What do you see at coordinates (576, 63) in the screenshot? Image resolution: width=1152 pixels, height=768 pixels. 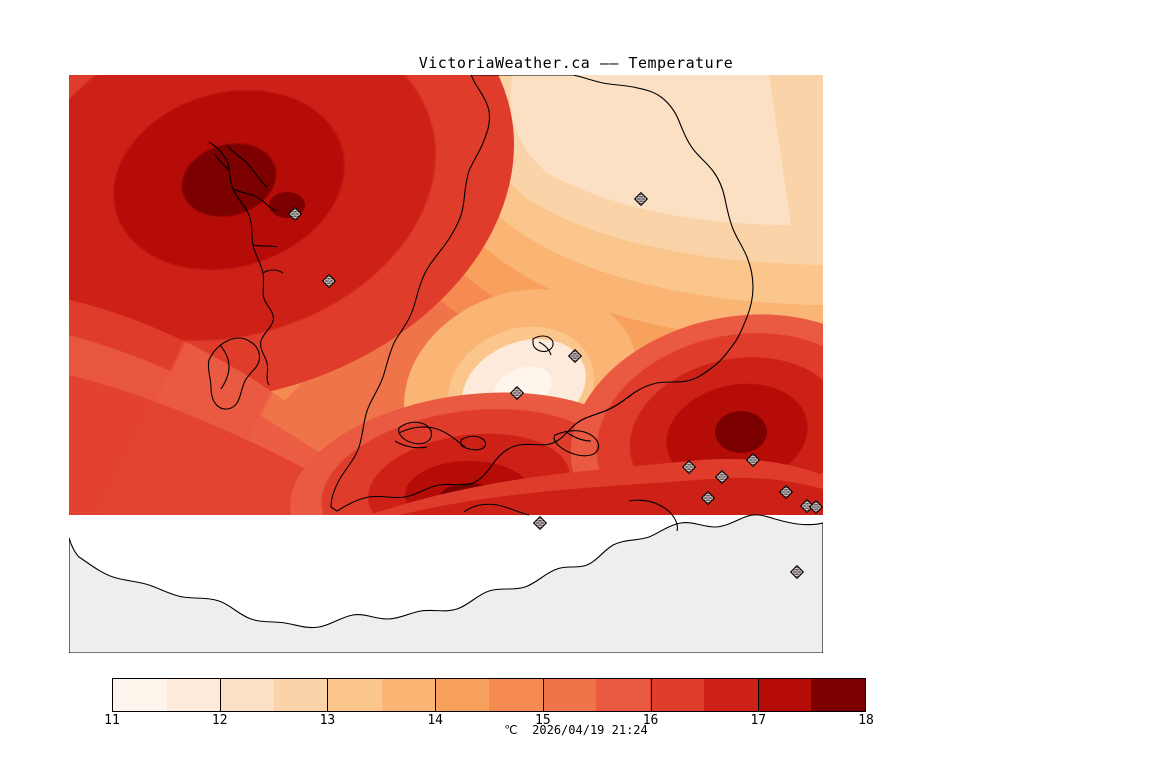 I see `page-title: VictoriaWeather.ca —— Temperature` at bounding box center [576, 63].